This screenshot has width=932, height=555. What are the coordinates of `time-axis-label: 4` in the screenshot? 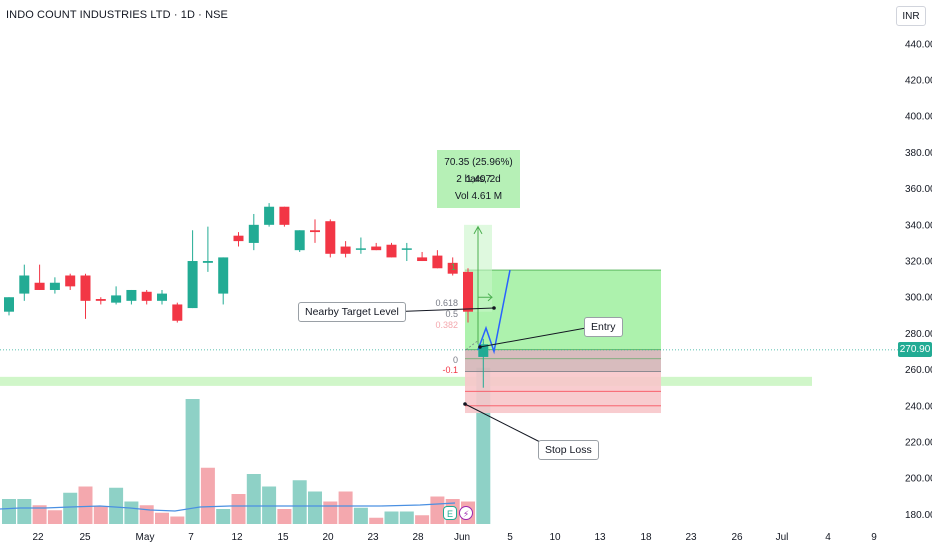 It's located at (828, 537).